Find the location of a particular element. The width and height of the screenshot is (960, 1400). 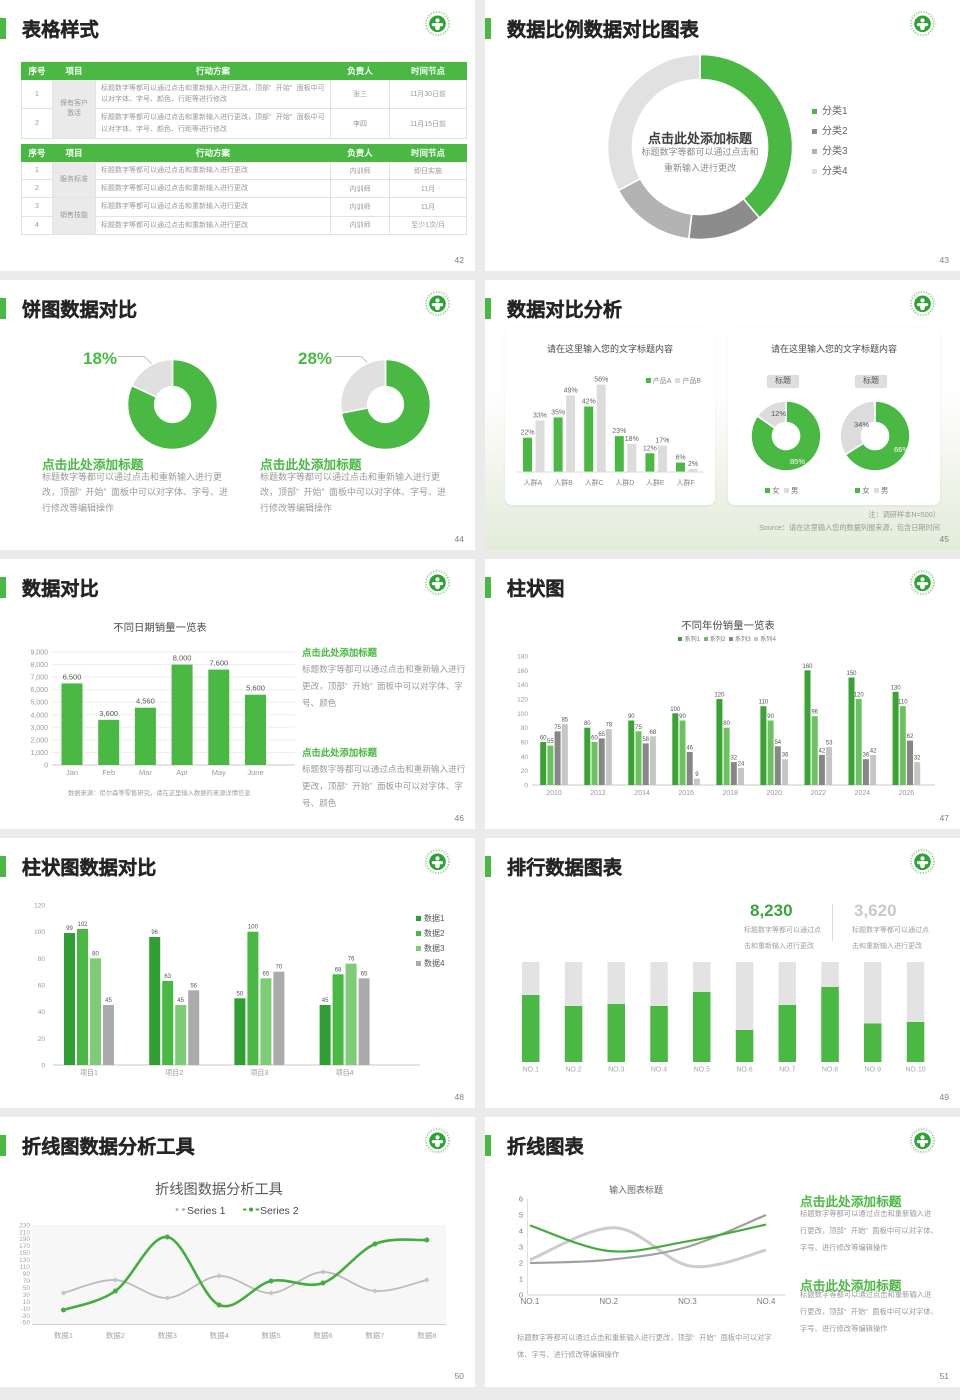

svg-text: 36 is located at coordinates (866, 756).